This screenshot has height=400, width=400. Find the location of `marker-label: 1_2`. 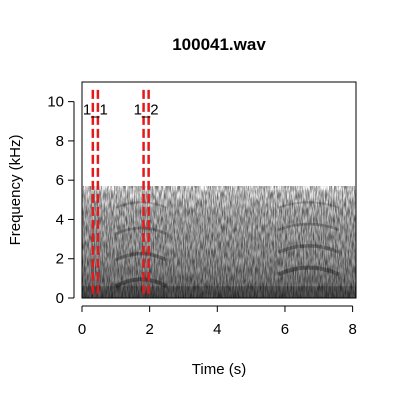

marker-label: 1_2 is located at coordinates (146, 109).